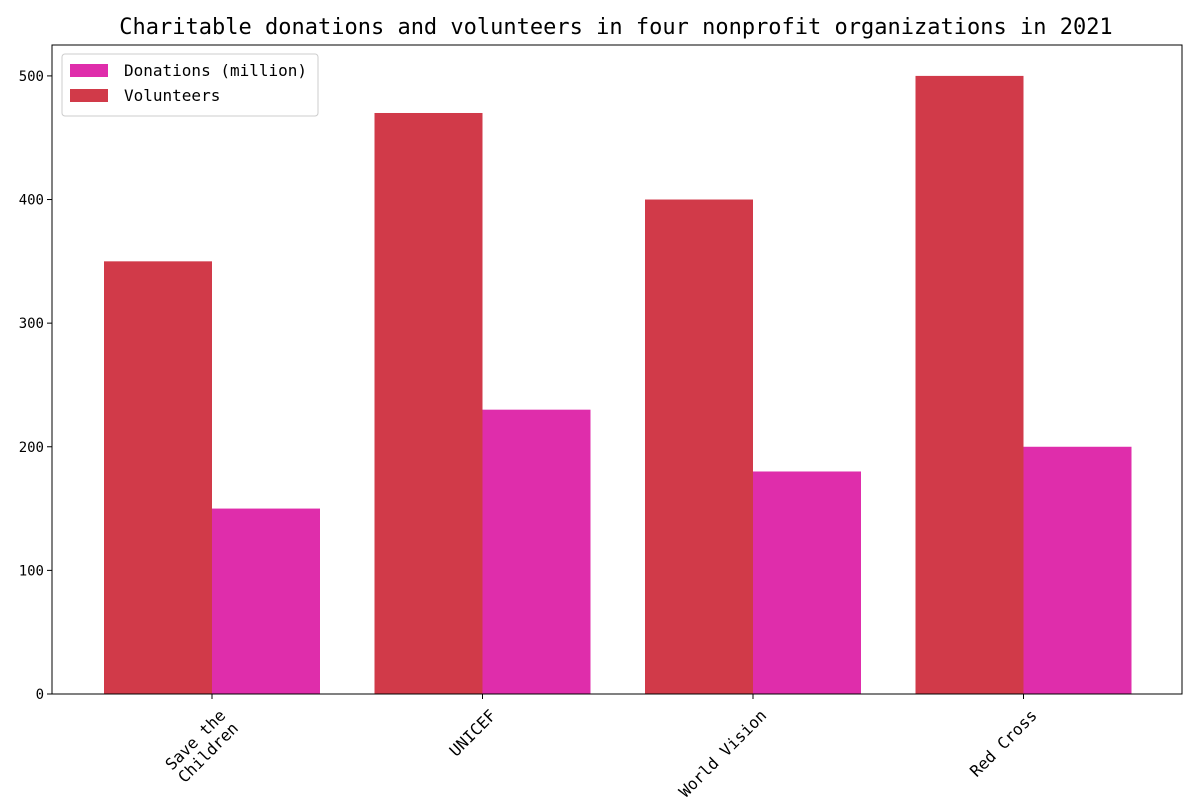 Image resolution: width=1200 pixels, height=804 pixels. I want to click on legend: Donations (million) Volunteers, so click(190, 85).